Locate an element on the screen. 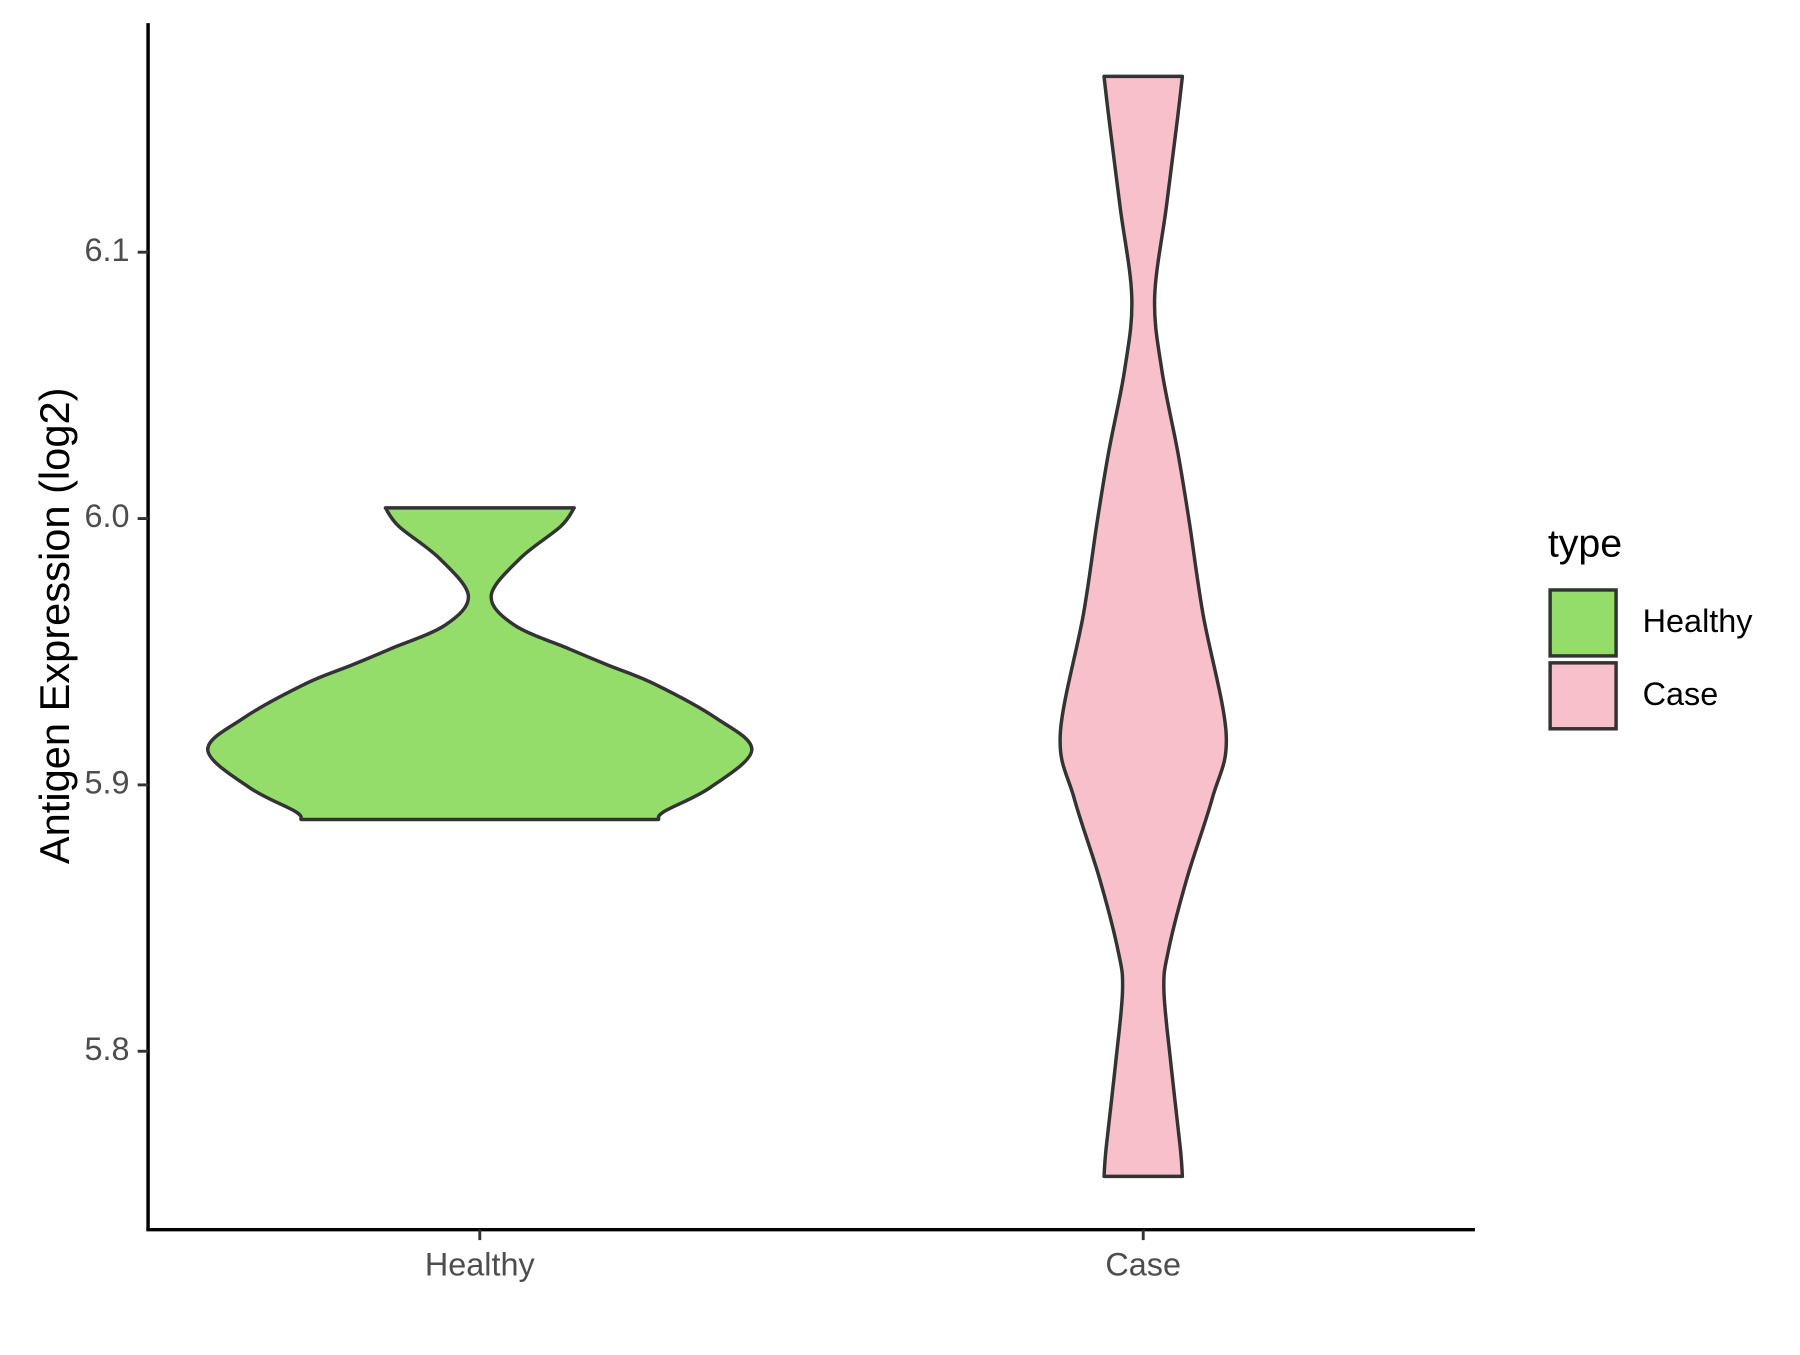  x-tick-label: Case is located at coordinates (1143, 1264).